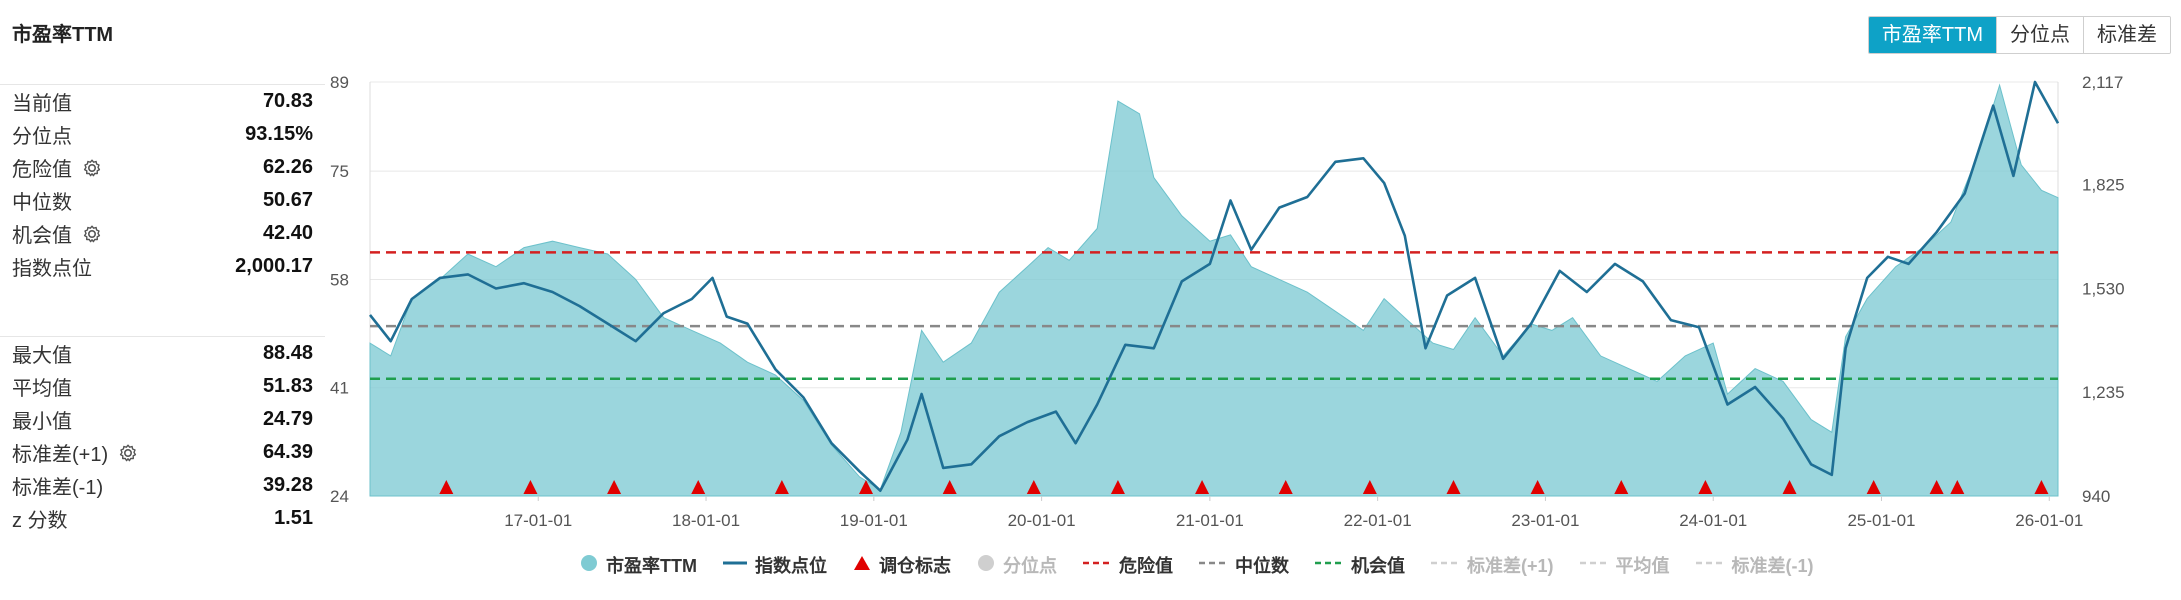 Image resolution: width=2181 pixels, height=600 pixels. What do you see at coordinates (2103, 392) in the screenshot?
I see `y-right-tick-label: 1,235` at bounding box center [2103, 392].